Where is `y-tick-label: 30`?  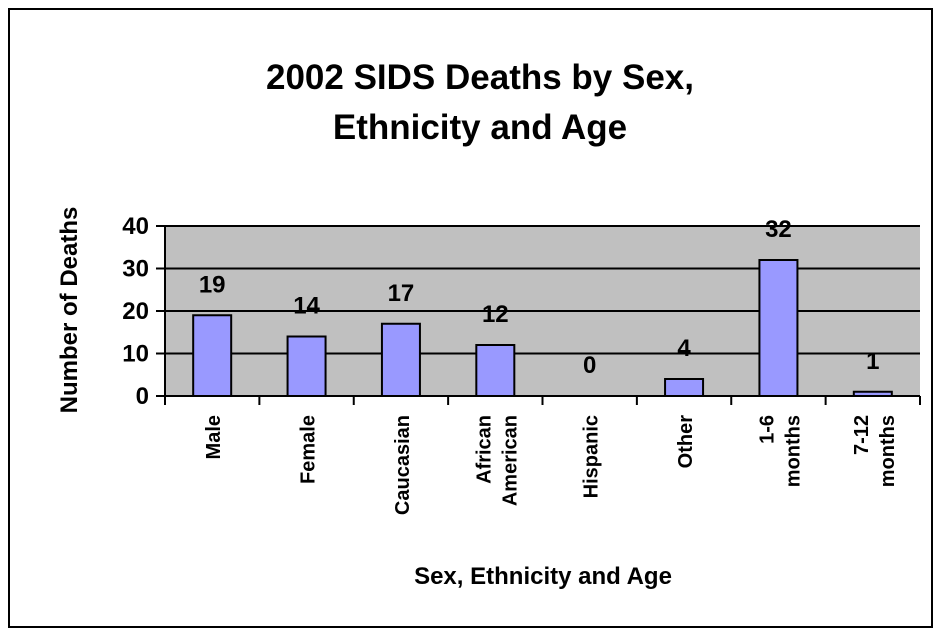
y-tick-label: 30 is located at coordinates (135, 269).